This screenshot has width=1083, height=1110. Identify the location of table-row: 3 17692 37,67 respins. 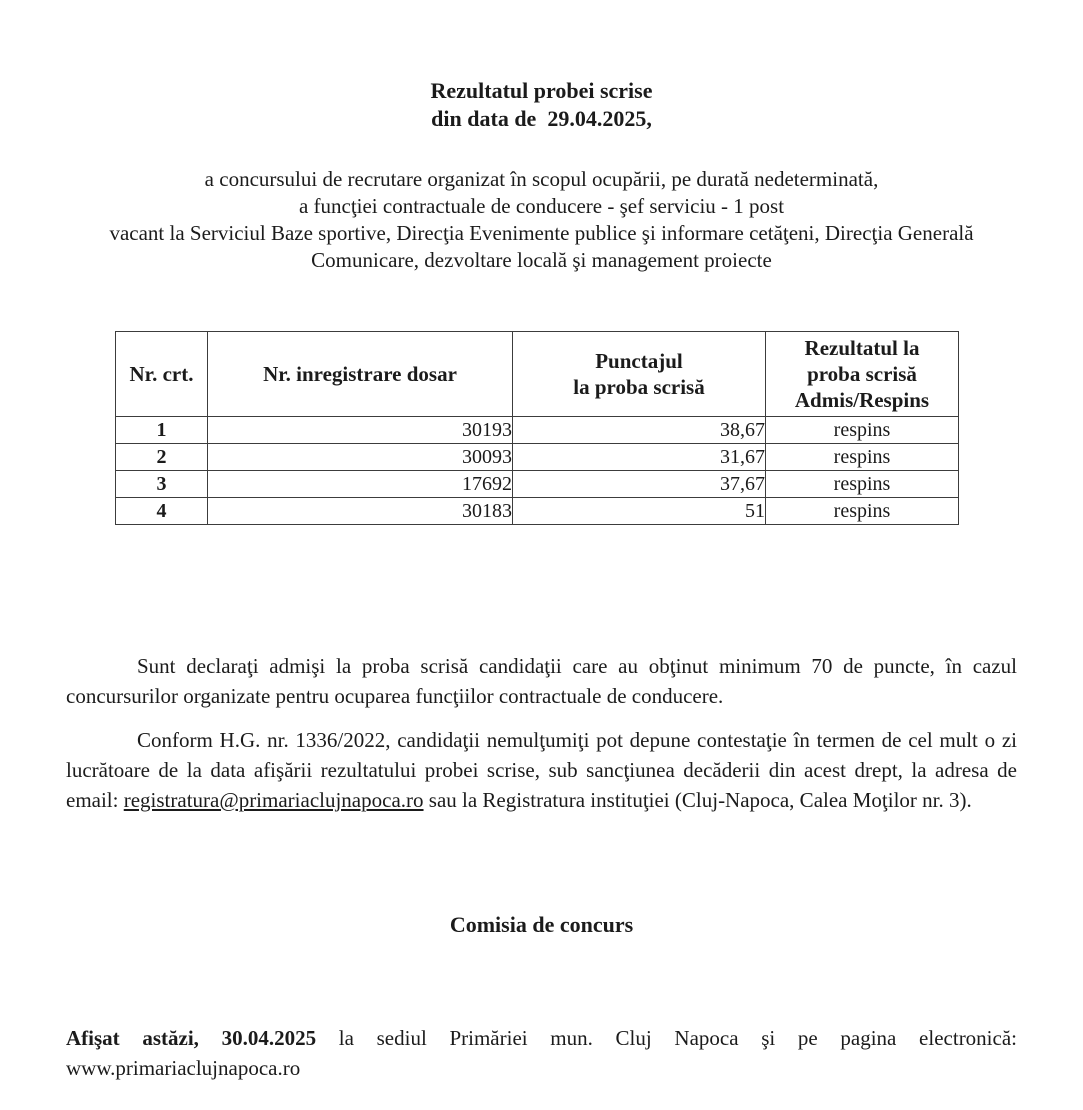
(537, 484).